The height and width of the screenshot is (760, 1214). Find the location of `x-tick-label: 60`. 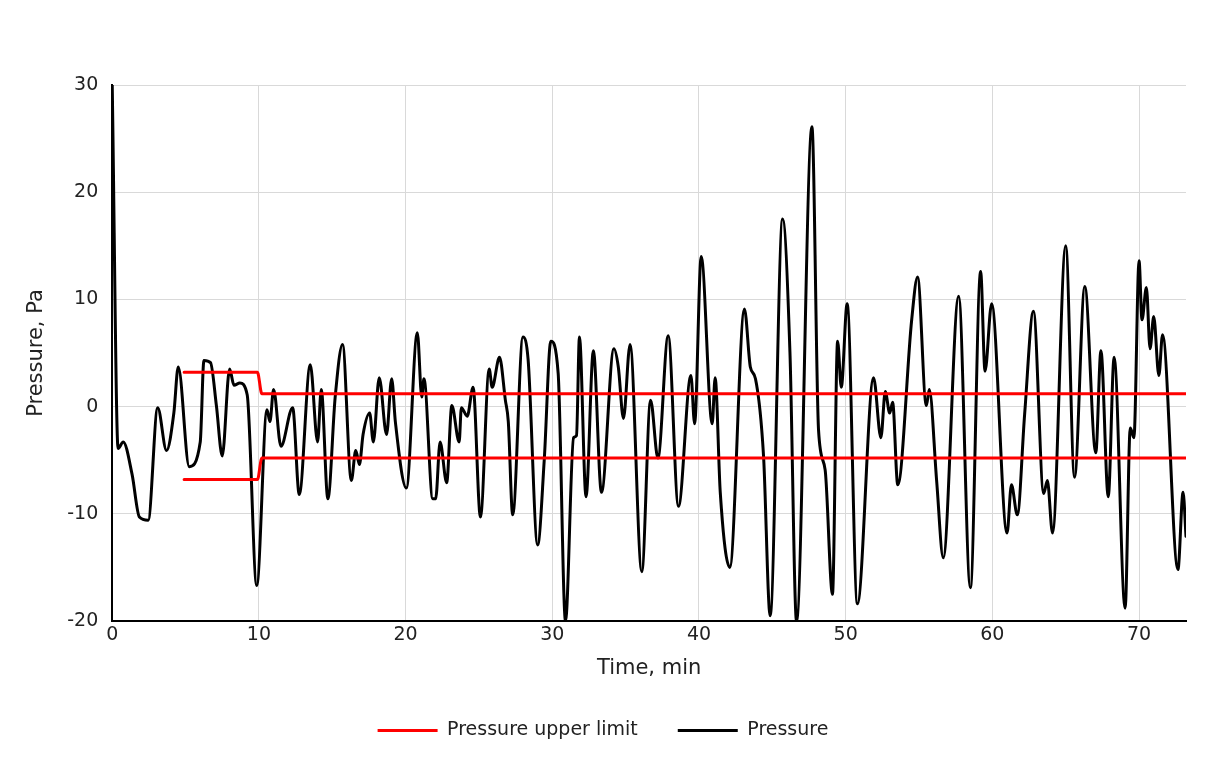

x-tick-label: 60 is located at coordinates (992, 633).